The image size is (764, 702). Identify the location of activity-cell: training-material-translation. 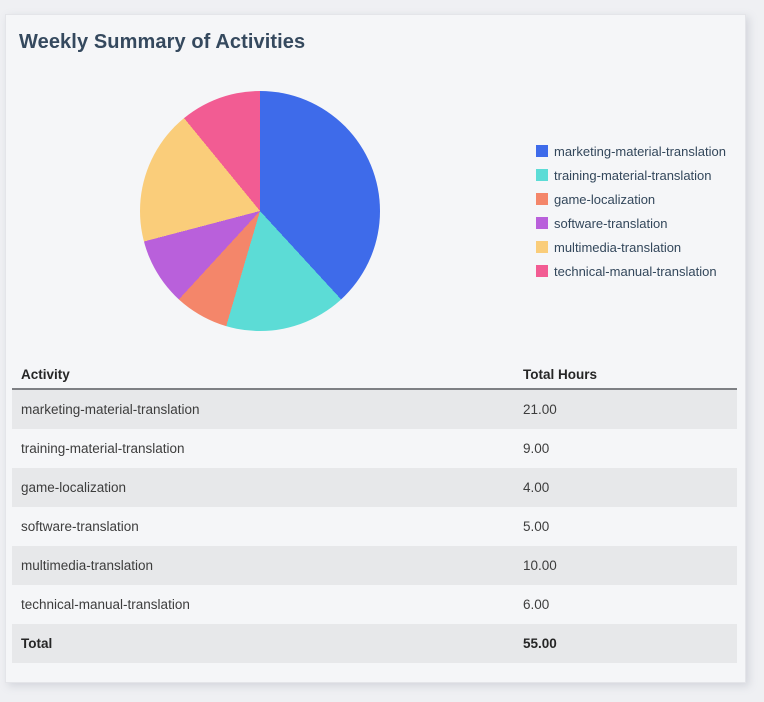
(103, 448).